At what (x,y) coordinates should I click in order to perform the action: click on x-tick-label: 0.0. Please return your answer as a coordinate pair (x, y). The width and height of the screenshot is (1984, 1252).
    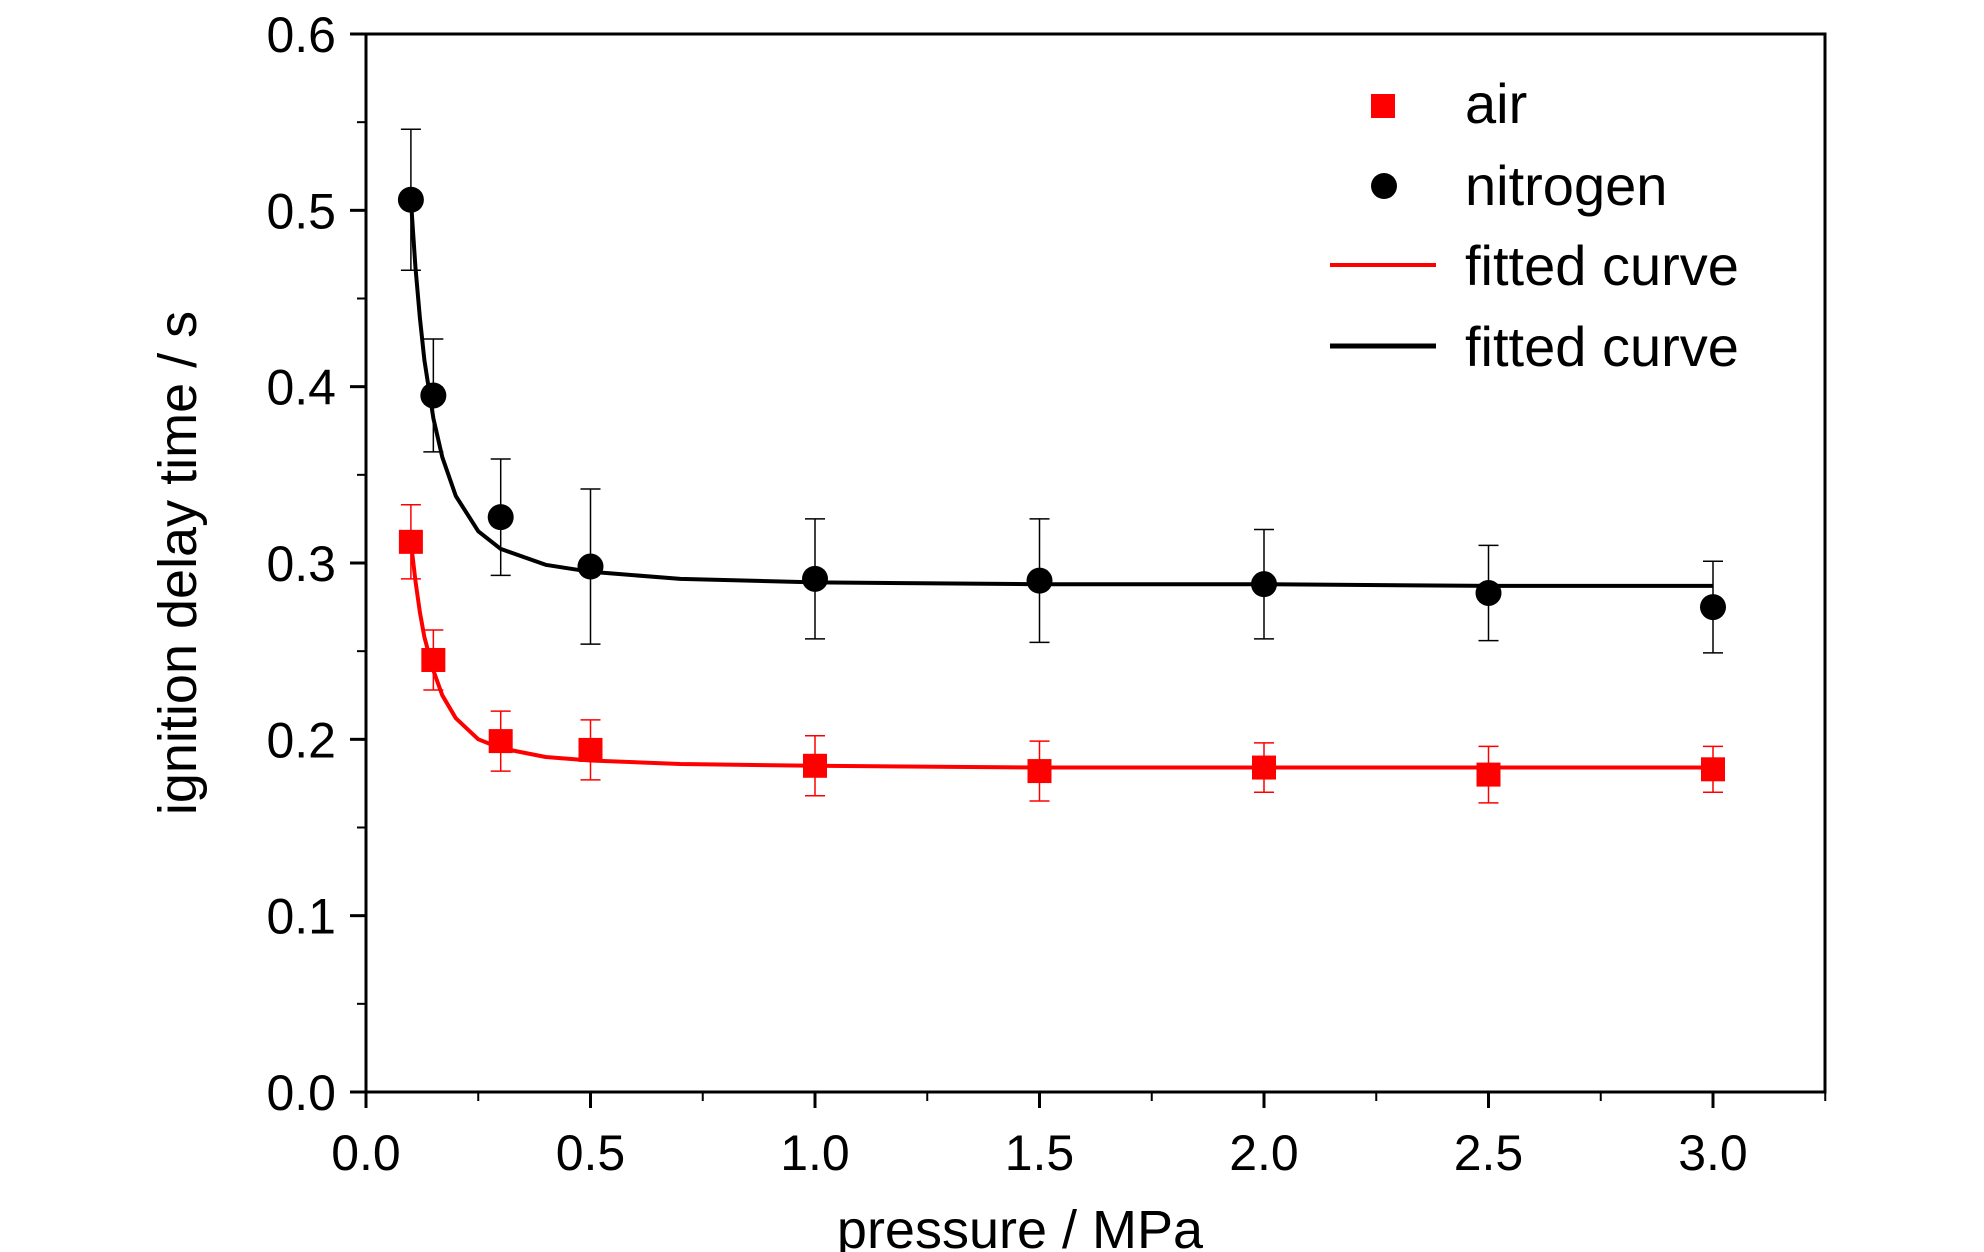
    Looking at the image, I should click on (366, 1153).